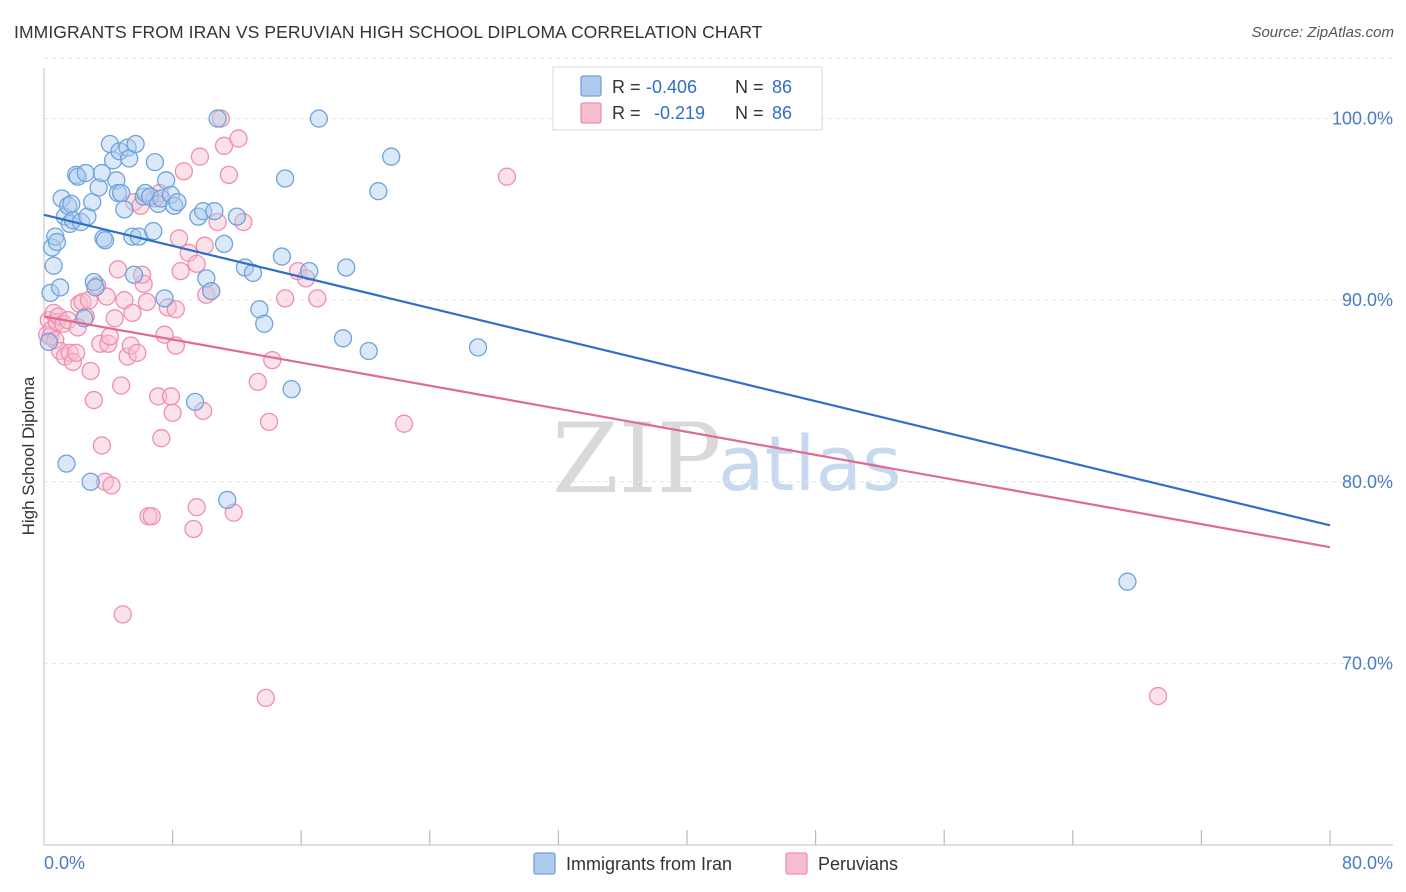  Describe the element at coordinates (810, 463) in the screenshot. I see `watermark-atlas: atlas` at that location.